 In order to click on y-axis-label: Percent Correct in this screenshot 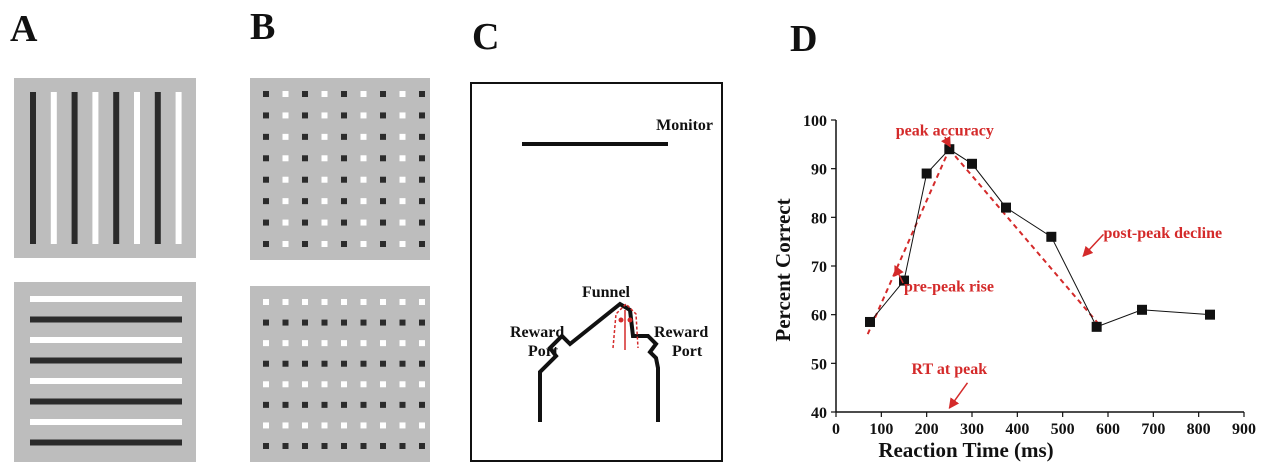, I will do `click(783, 269)`.